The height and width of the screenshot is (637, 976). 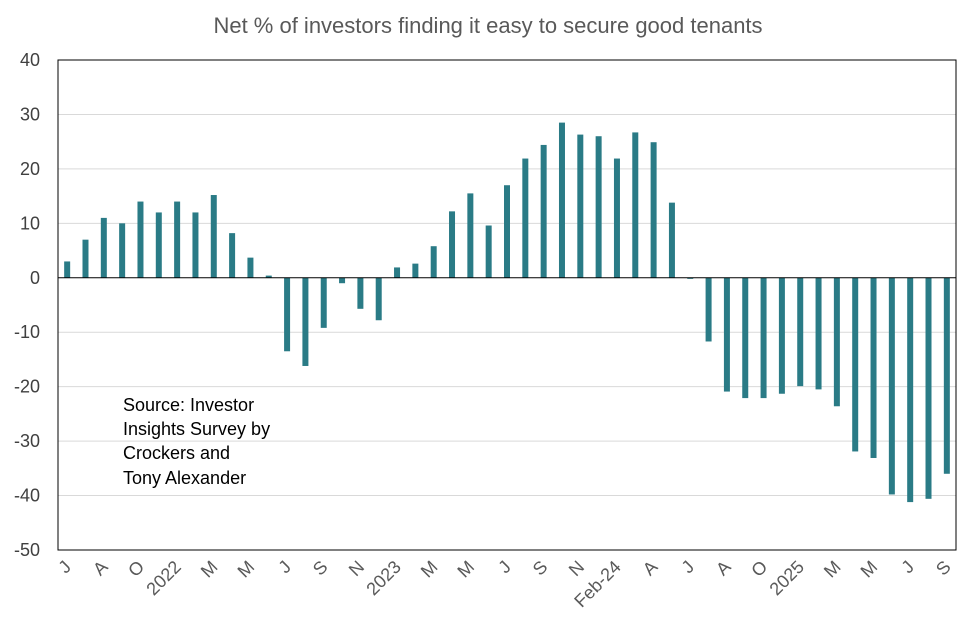 What do you see at coordinates (35, 278) in the screenshot?
I see `y-tick-label: 0` at bounding box center [35, 278].